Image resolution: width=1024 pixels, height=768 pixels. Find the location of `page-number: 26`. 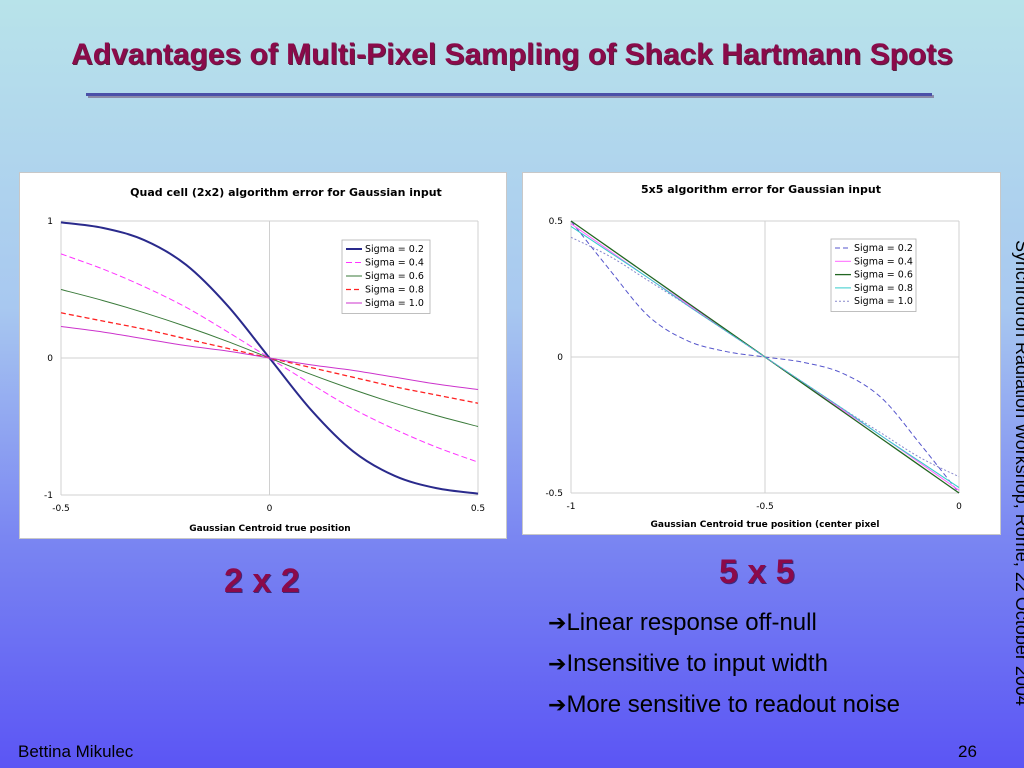

page-number: 26 is located at coordinates (967, 751).